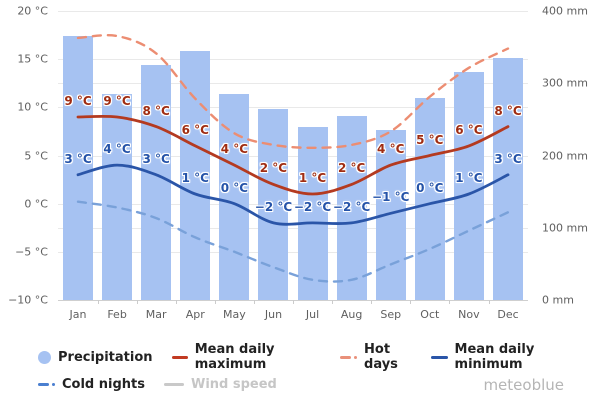 This screenshot has width=600, height=400. What do you see at coordinates (565, 155) in the screenshot?
I see `y-axis-tick-precip: 200 mm` at bounding box center [565, 155].